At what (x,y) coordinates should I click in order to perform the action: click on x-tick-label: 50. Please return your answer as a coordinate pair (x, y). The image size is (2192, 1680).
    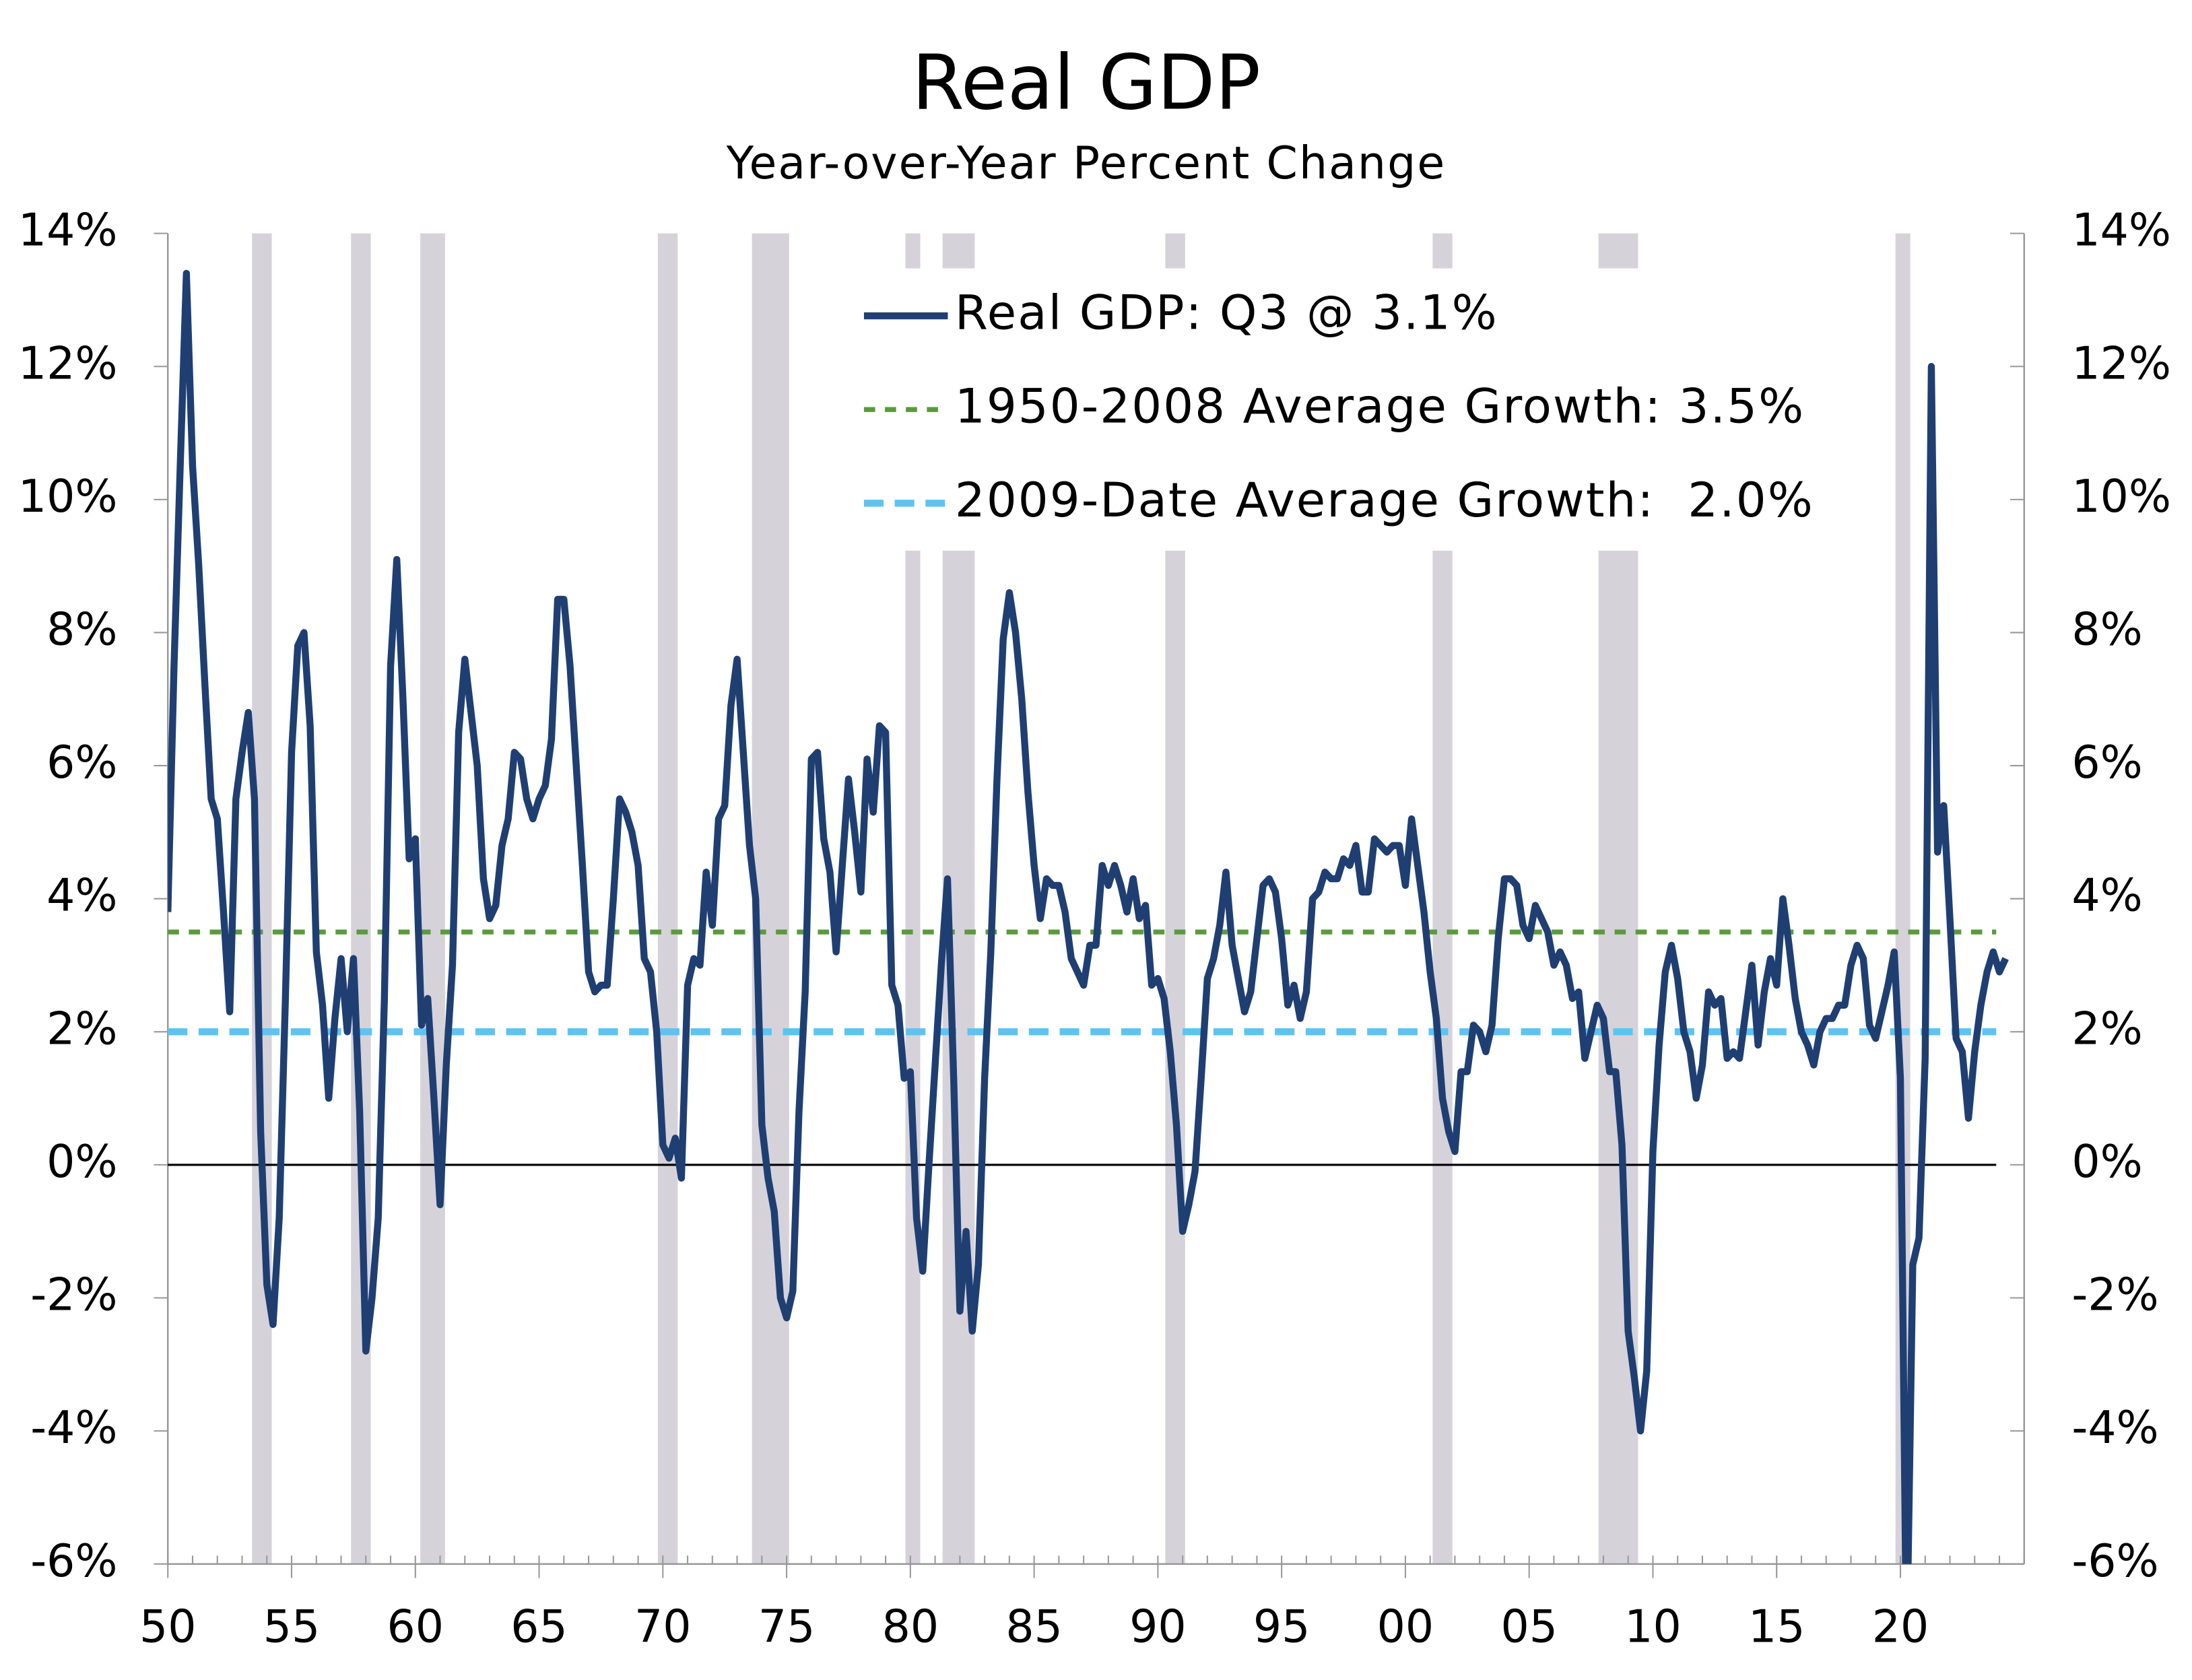
    Looking at the image, I should click on (167, 1626).